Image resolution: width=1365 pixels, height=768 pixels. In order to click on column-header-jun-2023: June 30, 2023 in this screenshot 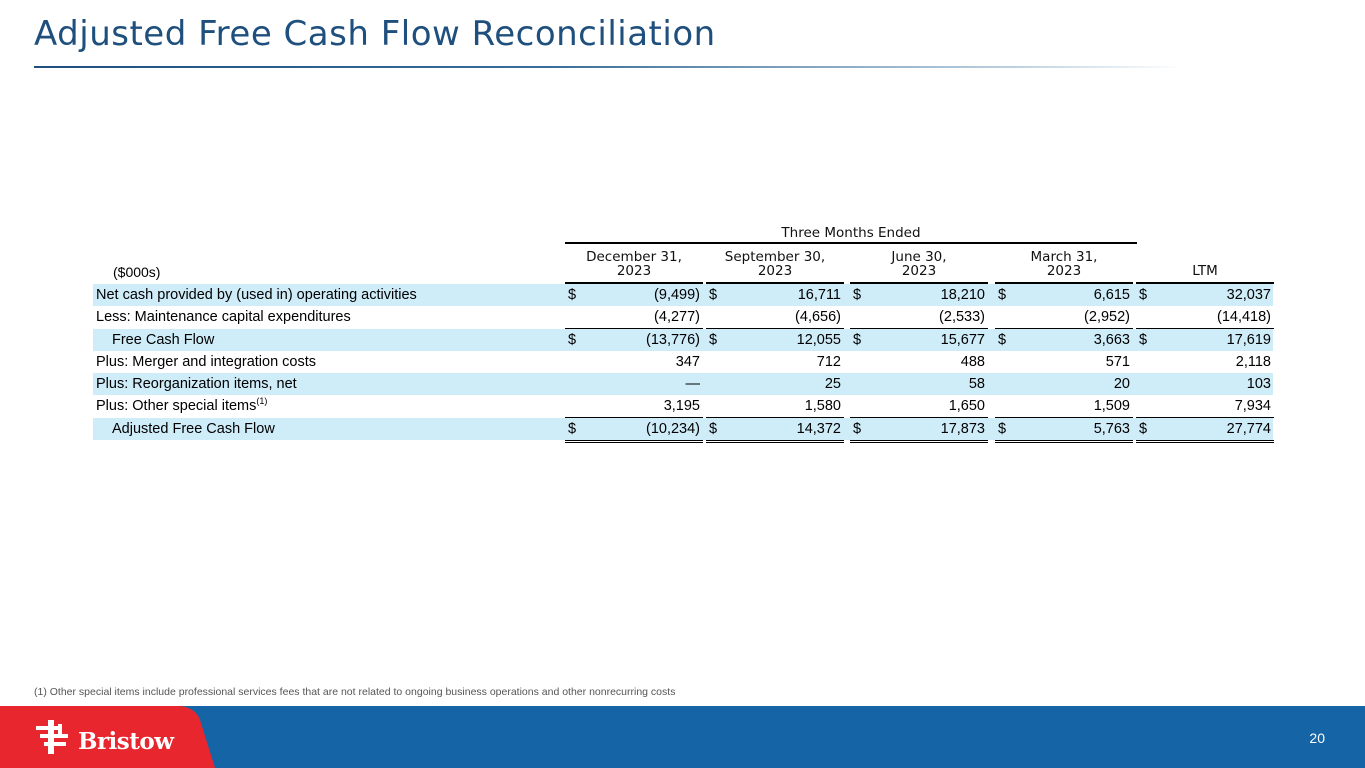, I will do `click(919, 264)`.